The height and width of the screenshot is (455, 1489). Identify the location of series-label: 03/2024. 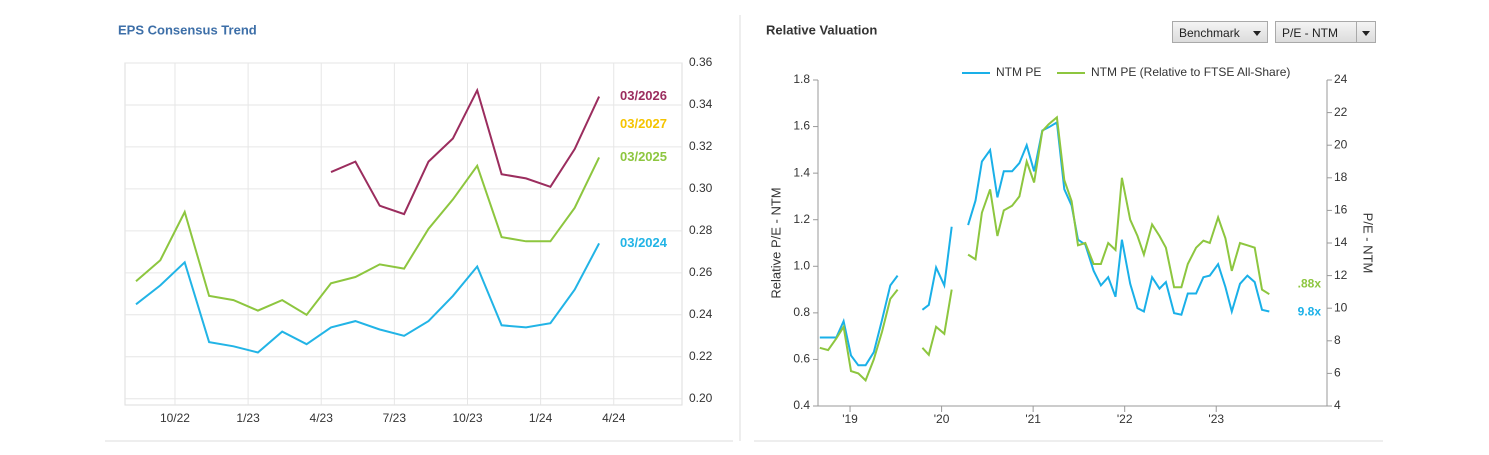
(644, 242).